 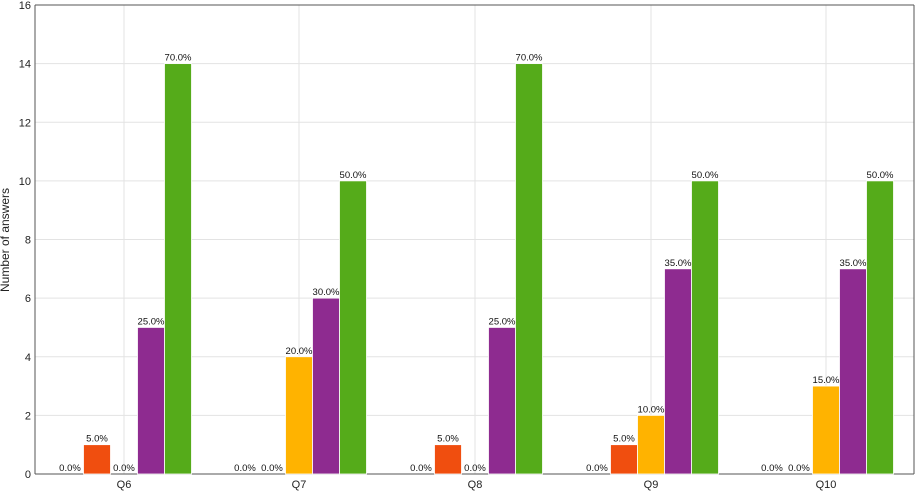 I want to click on x-tick-label: Q8, so click(x=475, y=485).